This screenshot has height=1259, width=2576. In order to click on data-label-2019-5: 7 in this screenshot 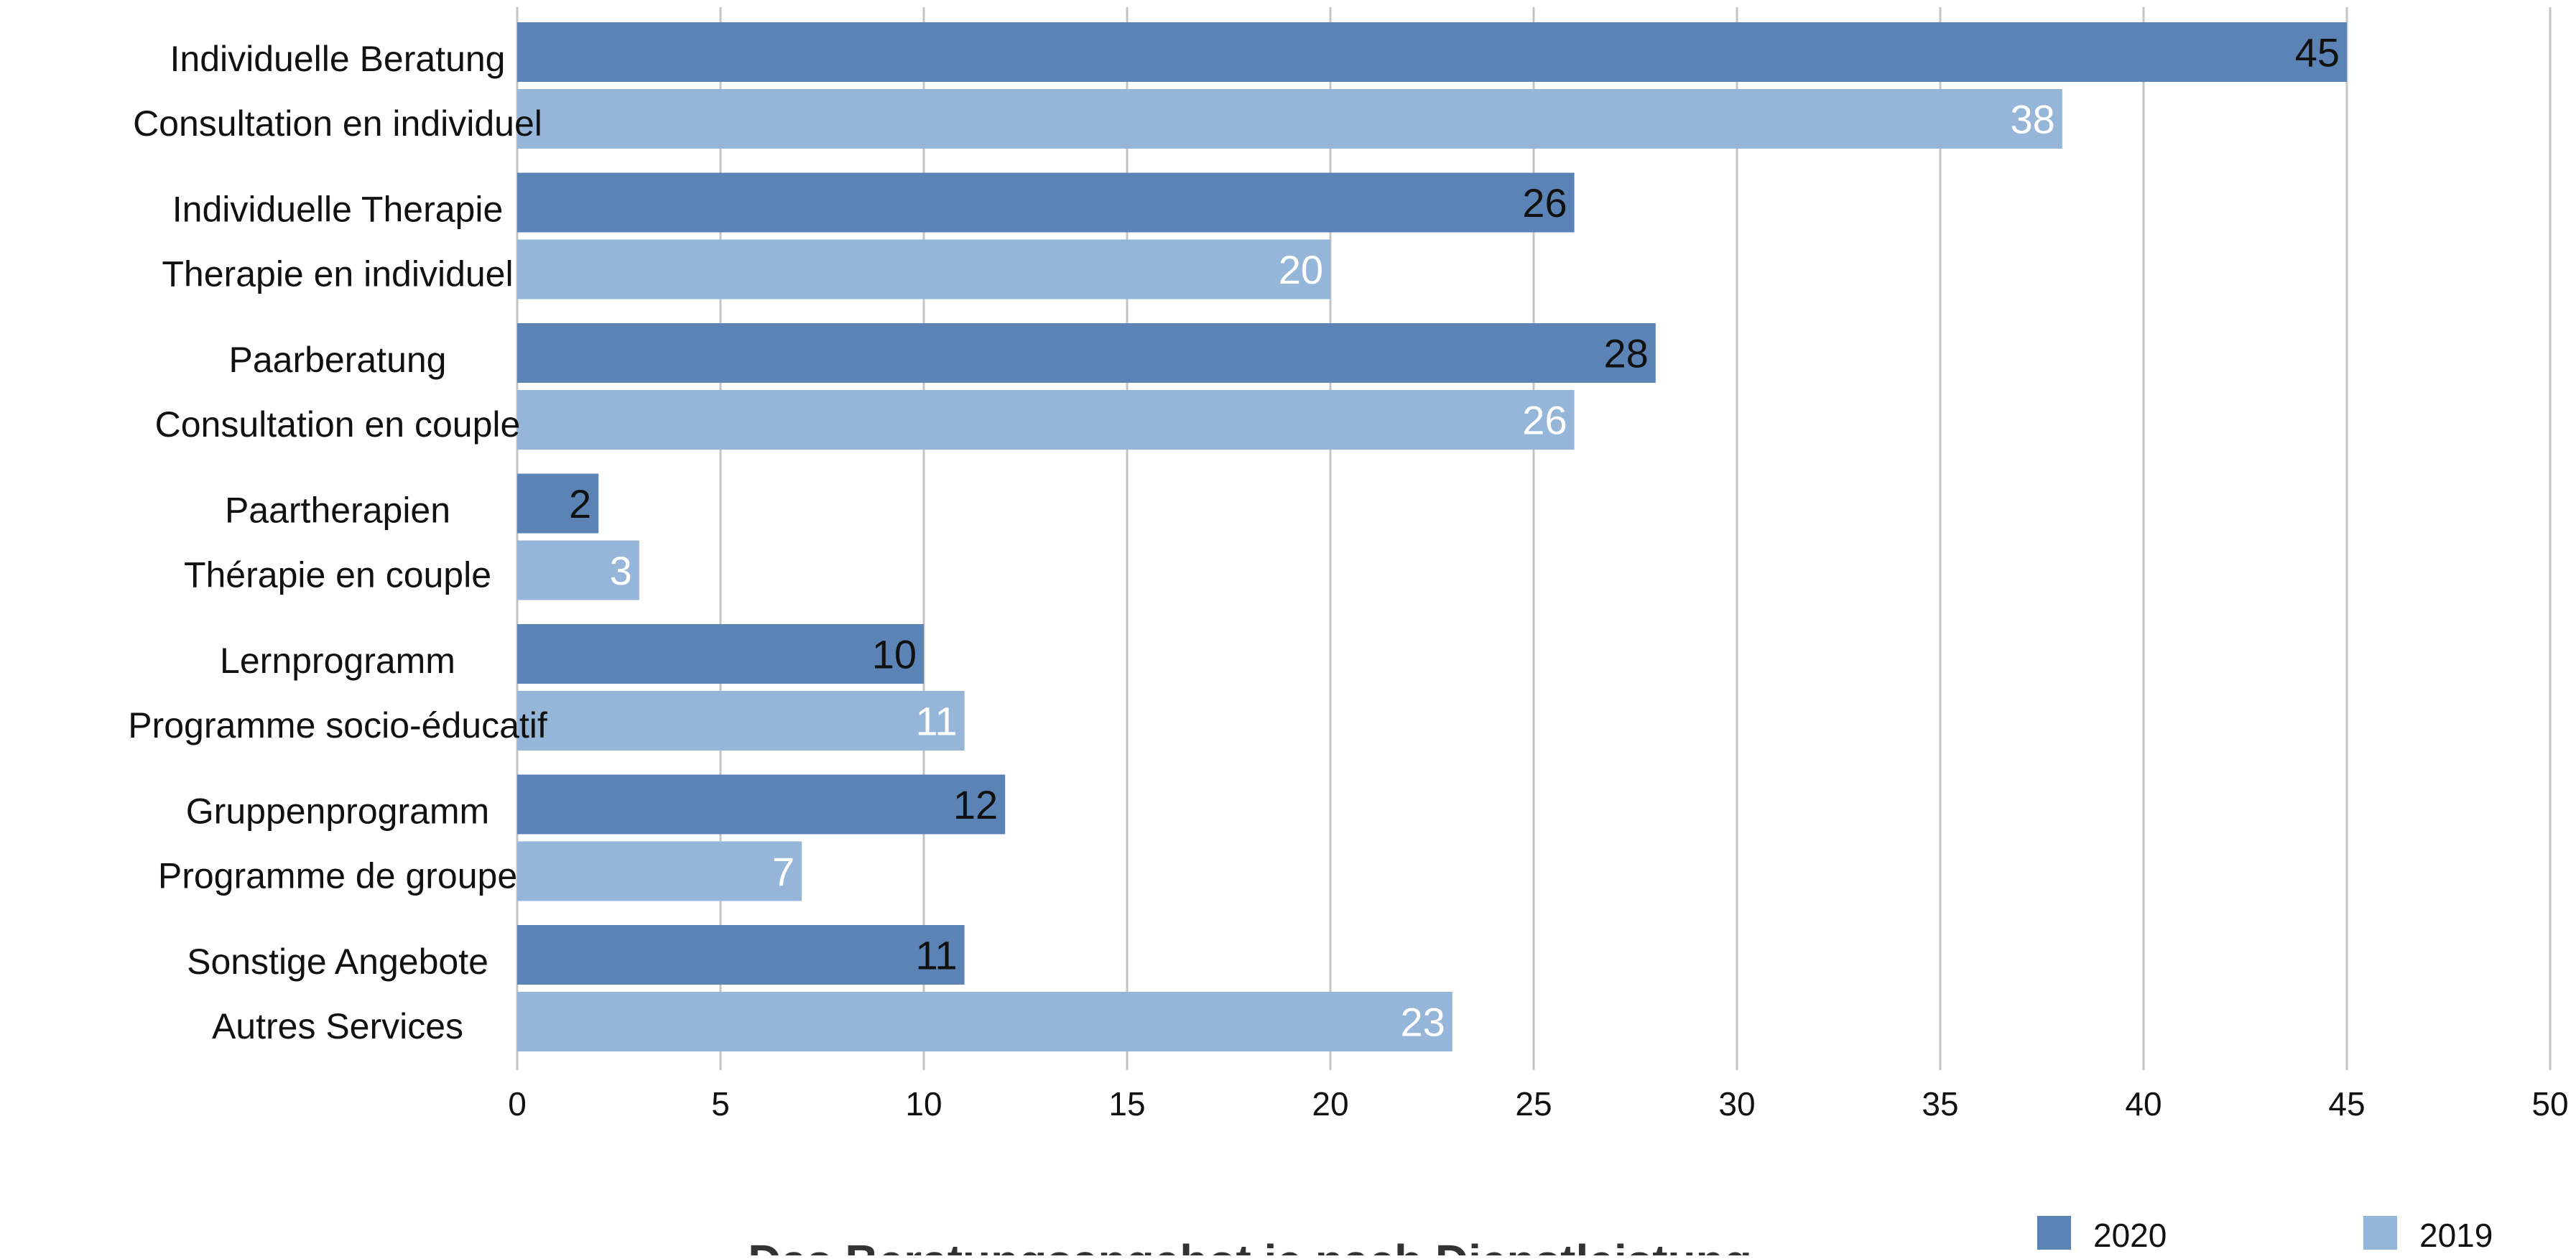, I will do `click(783, 871)`.